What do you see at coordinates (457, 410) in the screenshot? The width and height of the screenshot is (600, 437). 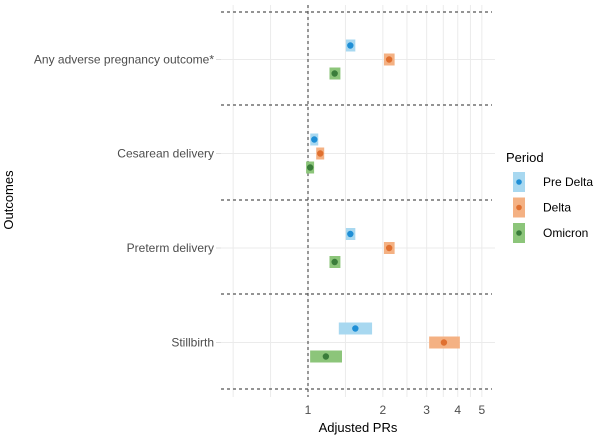 I see `x-tick-label: 4` at bounding box center [457, 410].